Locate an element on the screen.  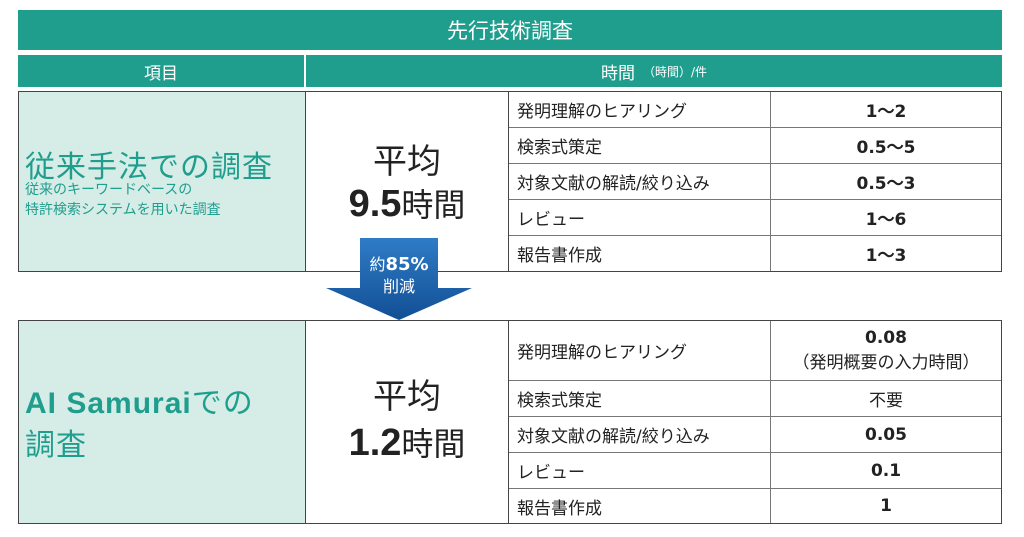
ai-brand-name: AI Samurai is located at coordinates (108, 403).